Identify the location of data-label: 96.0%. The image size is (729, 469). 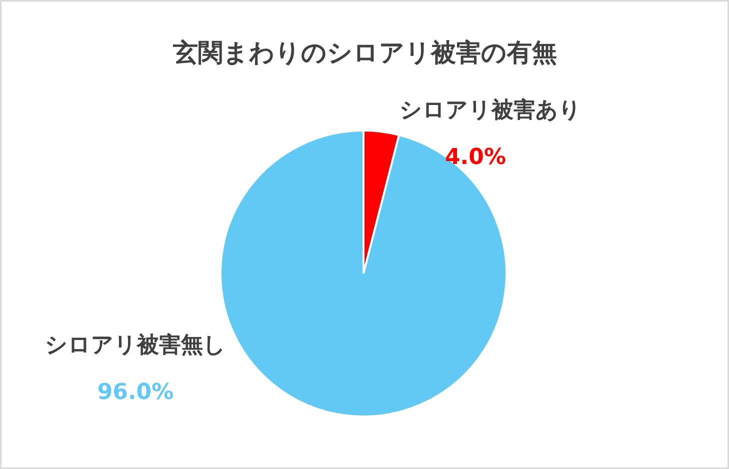
(135, 392).